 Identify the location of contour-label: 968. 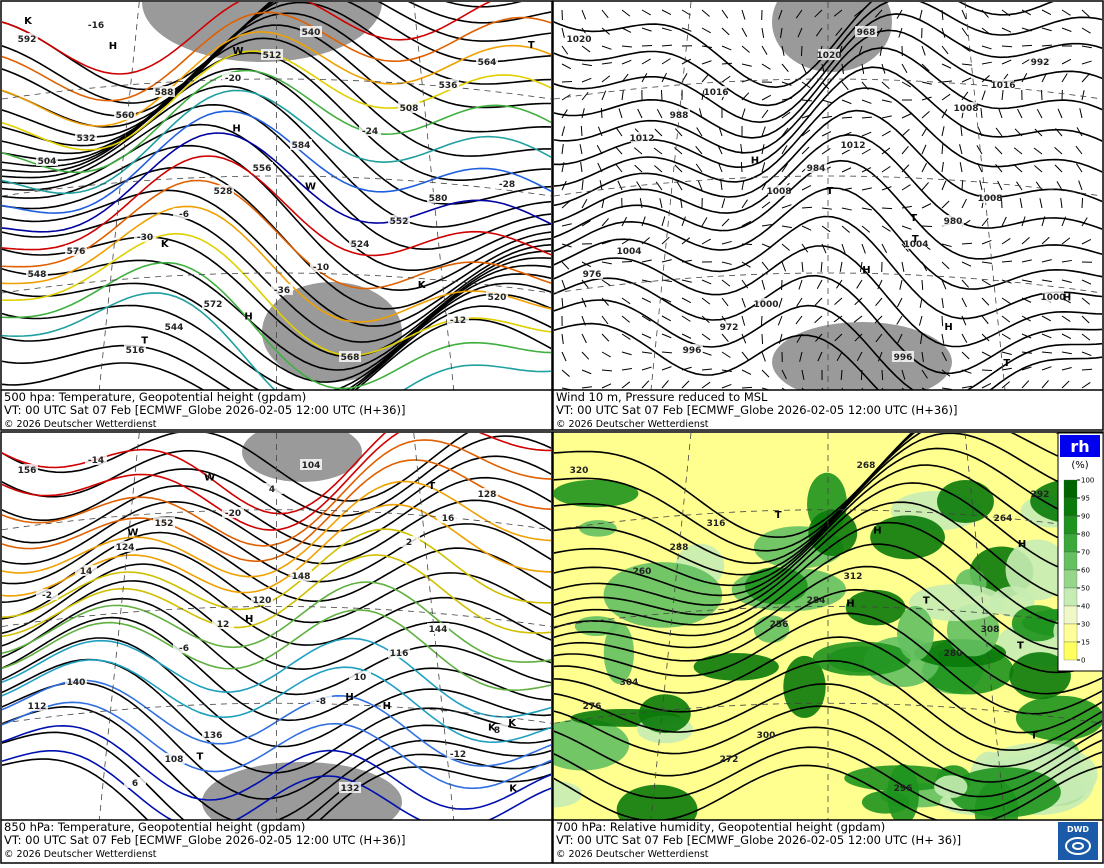
(866, 33).